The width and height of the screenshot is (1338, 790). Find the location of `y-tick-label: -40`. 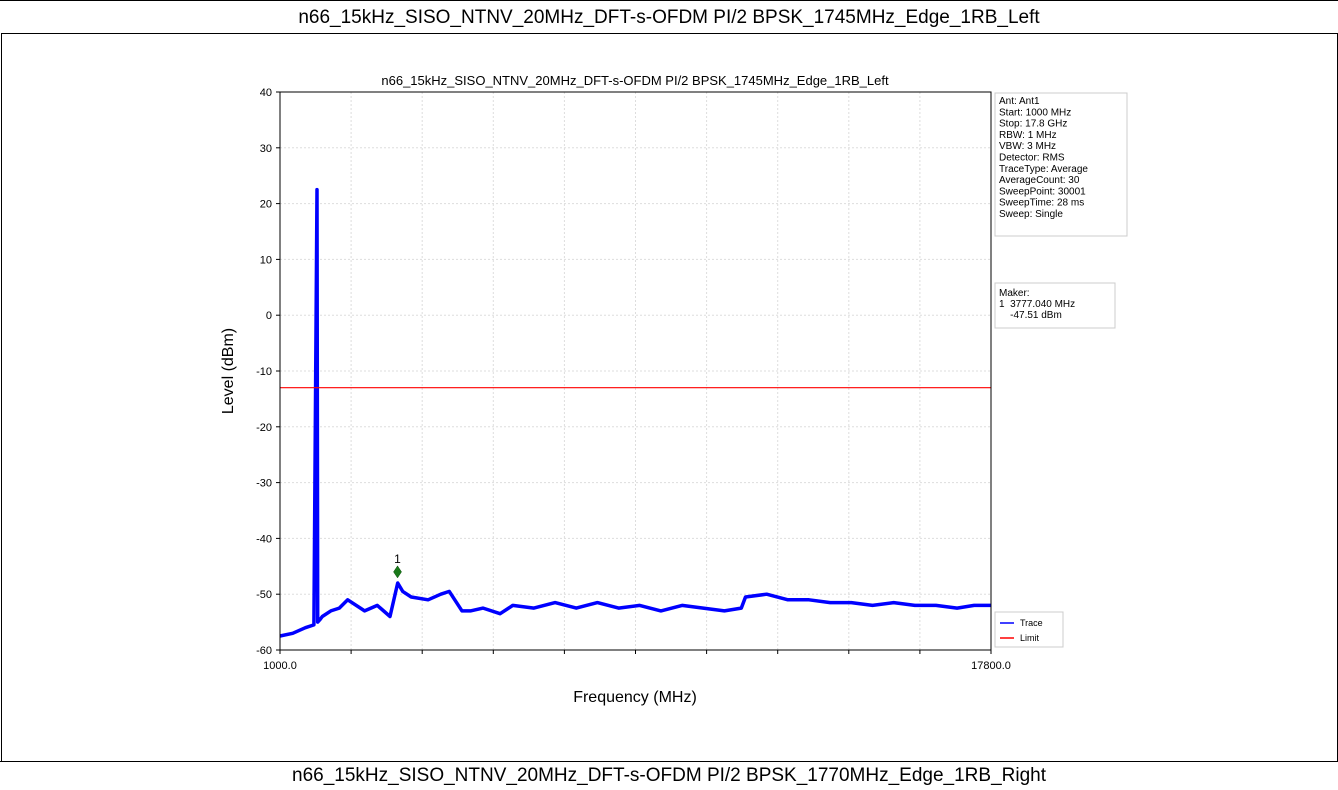

y-tick-label: -40 is located at coordinates (264, 539).